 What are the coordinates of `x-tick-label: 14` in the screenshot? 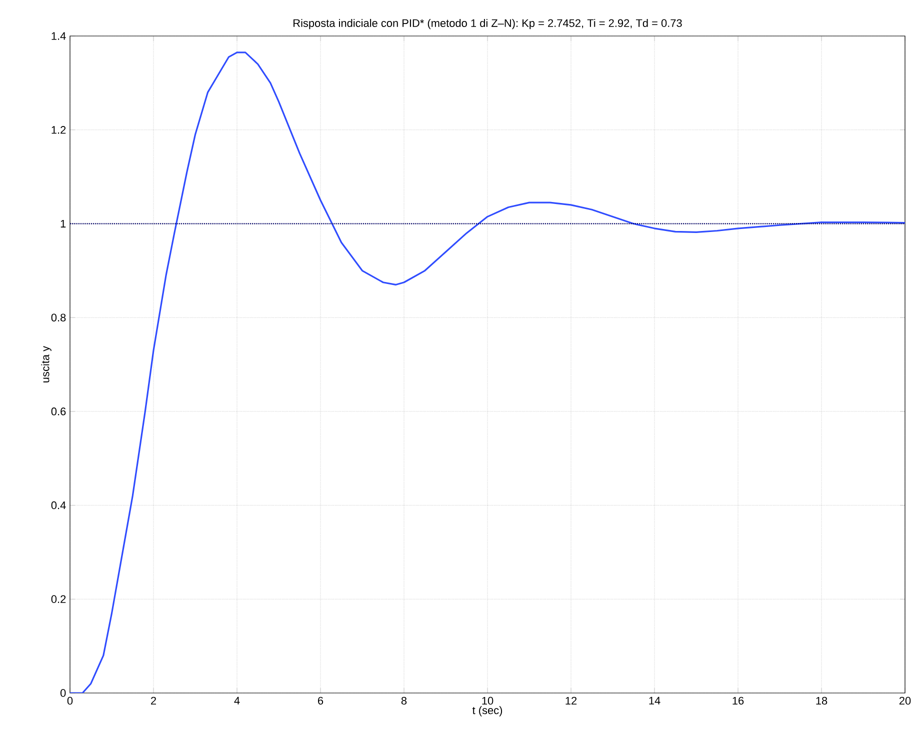 It's located at (654, 700).